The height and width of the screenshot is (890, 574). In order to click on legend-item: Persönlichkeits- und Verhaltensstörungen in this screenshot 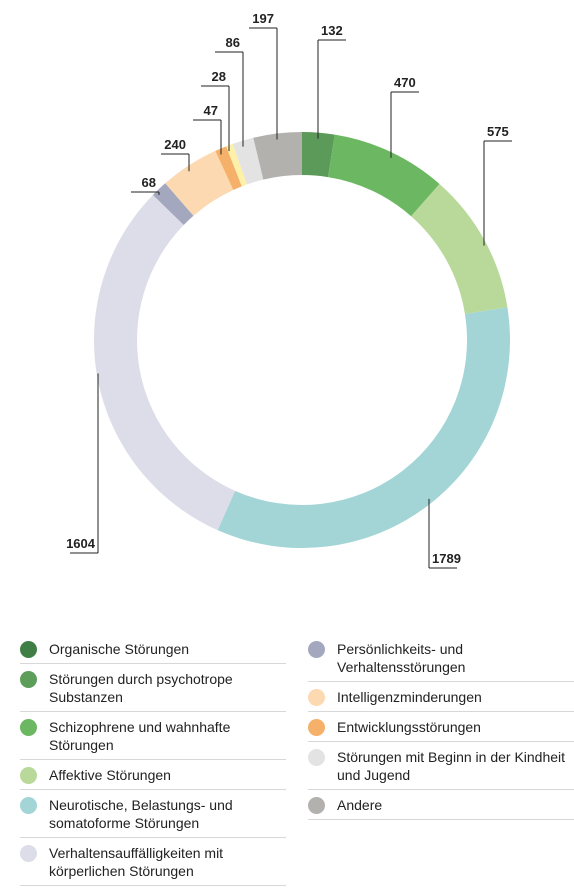, I will do `click(441, 658)`.